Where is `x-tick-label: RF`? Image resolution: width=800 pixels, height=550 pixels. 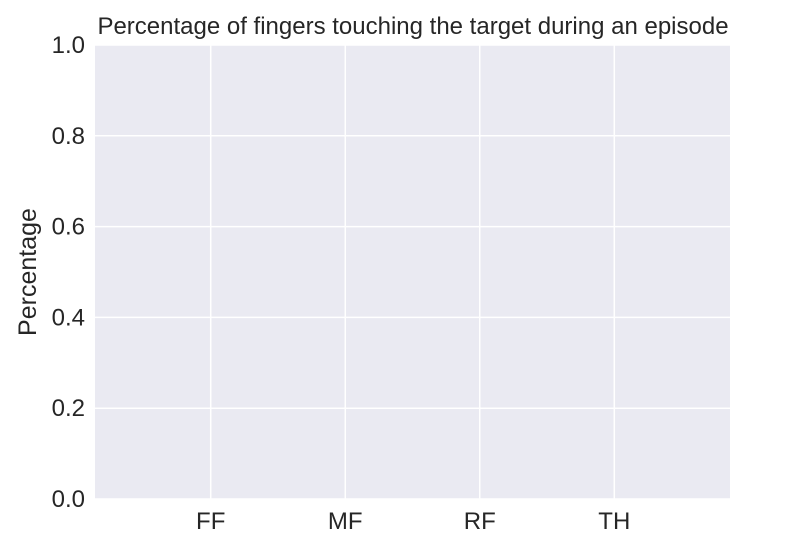 x-tick-label: RF is located at coordinates (480, 521).